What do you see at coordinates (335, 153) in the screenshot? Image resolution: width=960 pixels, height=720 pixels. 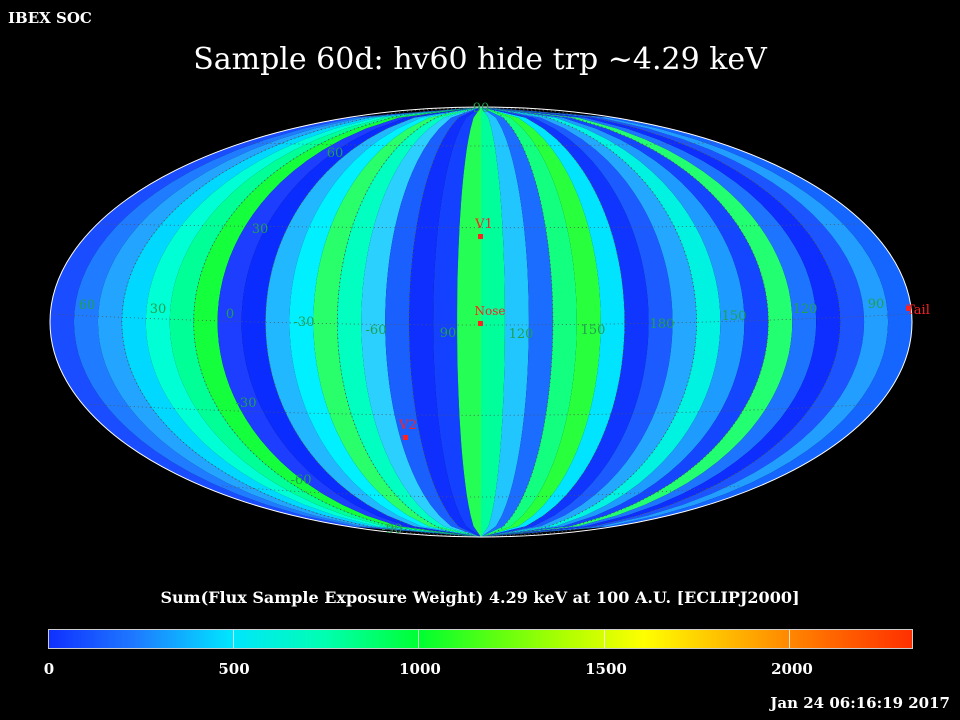 I see `lat-label-60: 60` at bounding box center [335, 153].